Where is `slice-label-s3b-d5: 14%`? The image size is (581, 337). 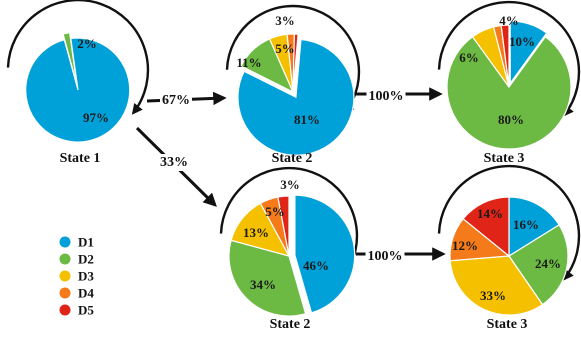
slice-label-s3b-d5: 14% is located at coordinates (490, 213).